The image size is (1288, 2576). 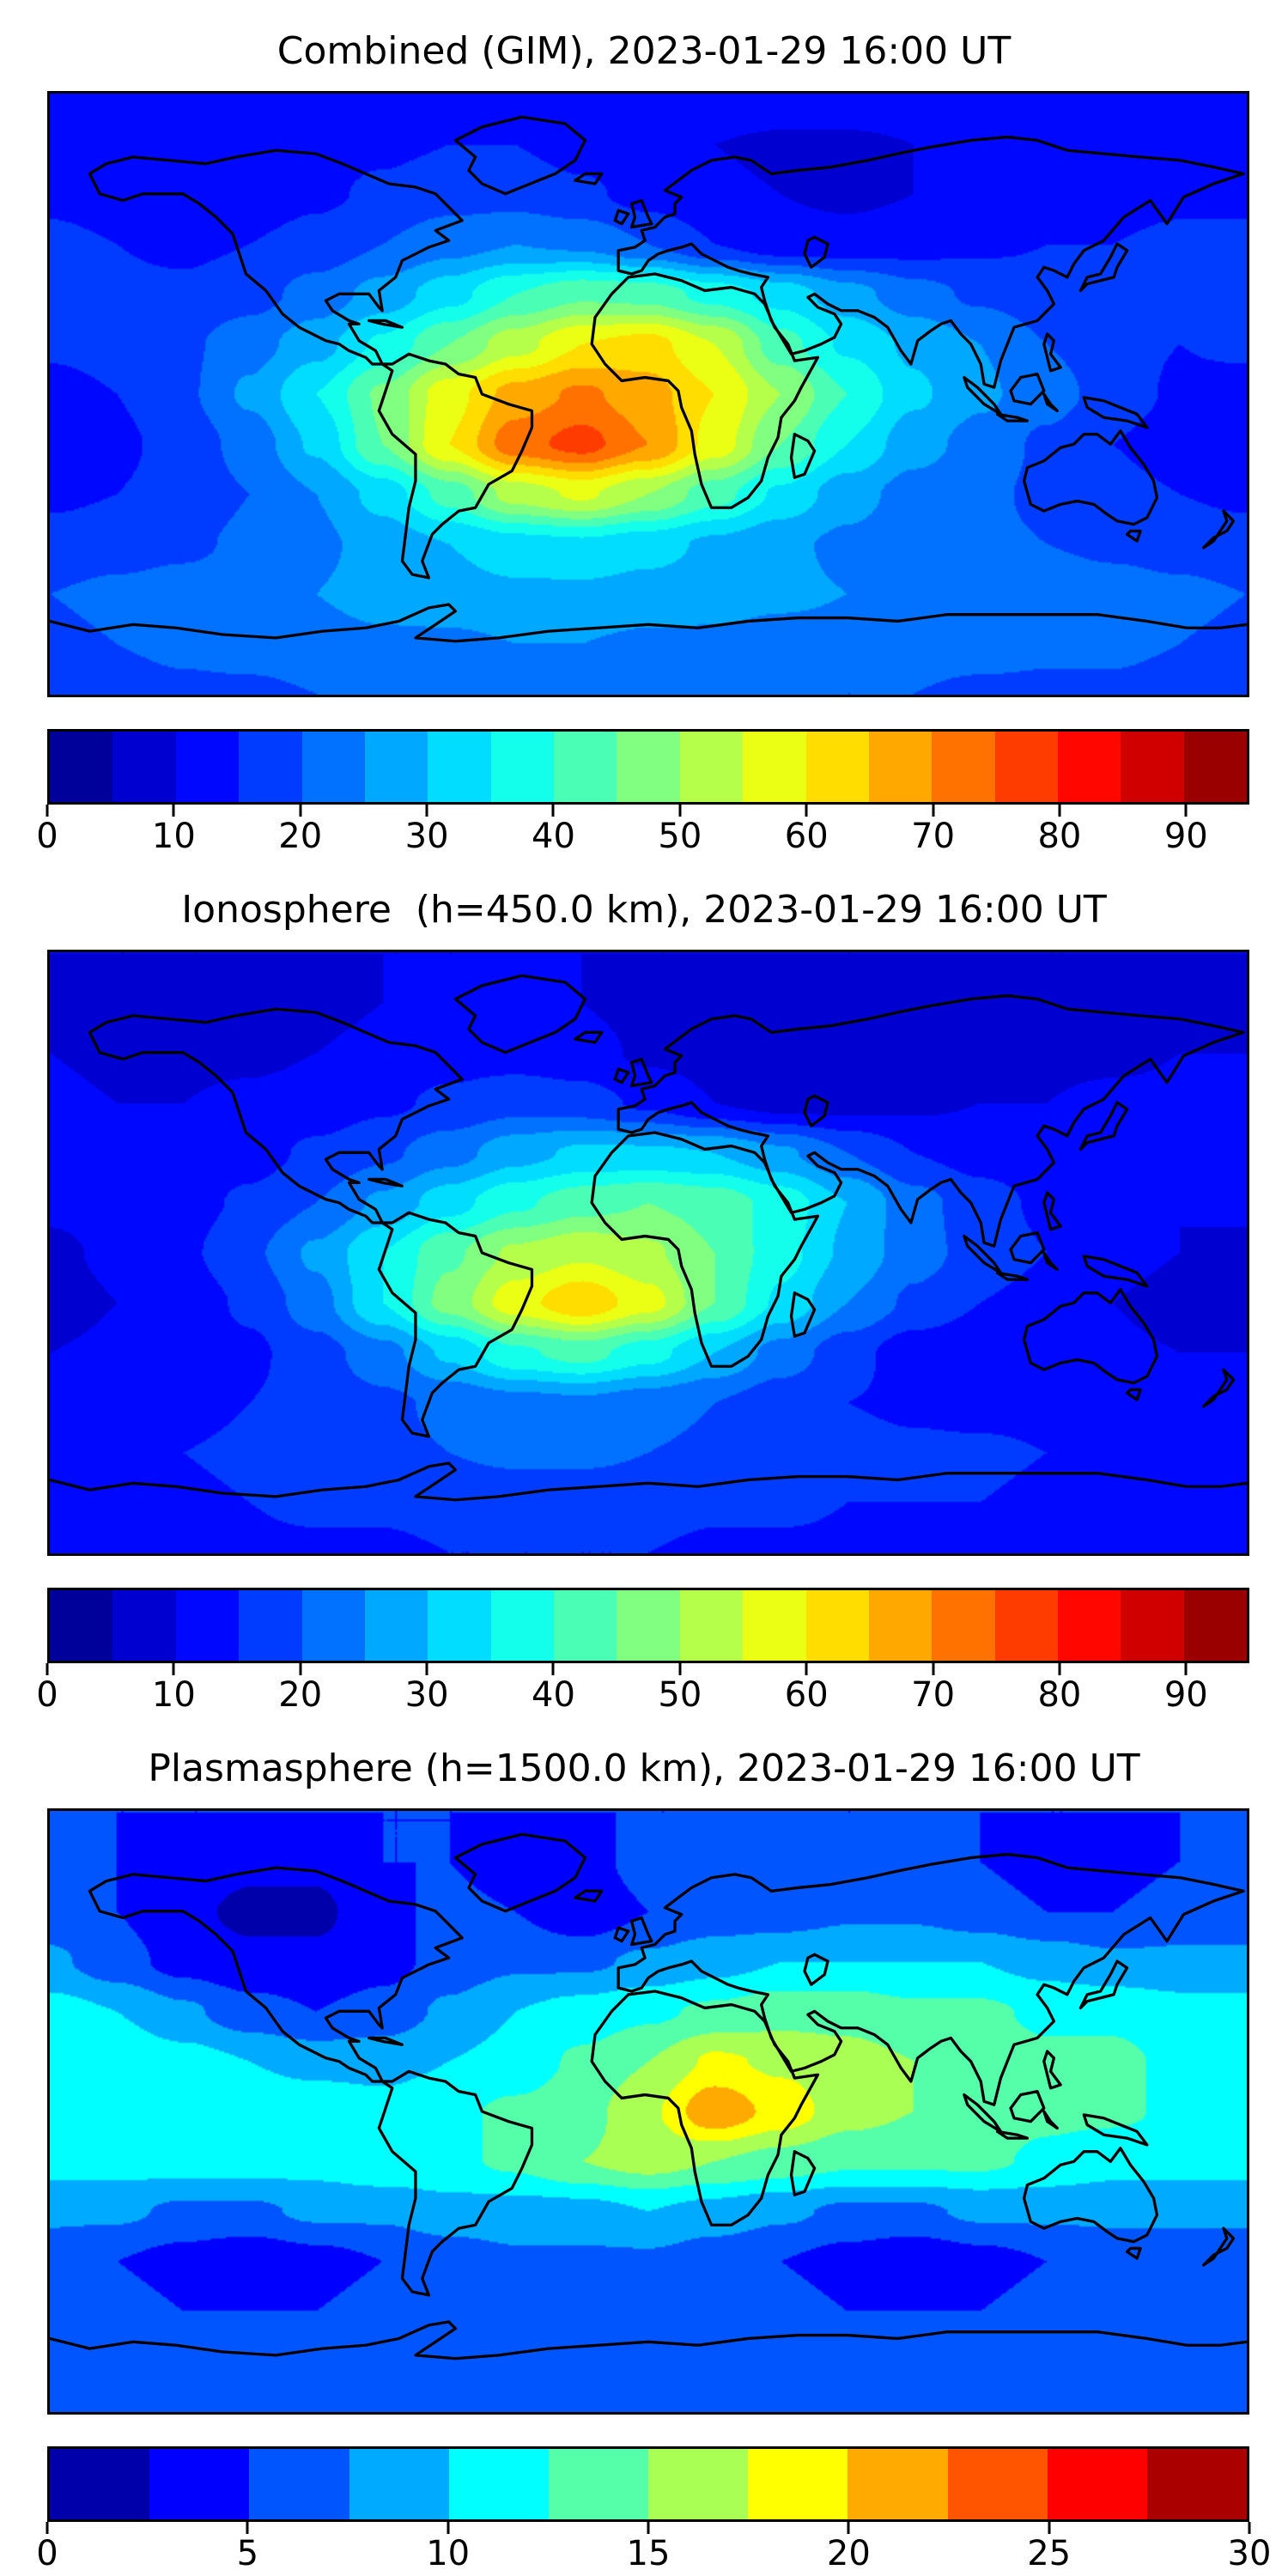 I want to click on colorbar-ticks: 0 10 20 30 40 50 60 70 80 90, so click(x=642, y=832).